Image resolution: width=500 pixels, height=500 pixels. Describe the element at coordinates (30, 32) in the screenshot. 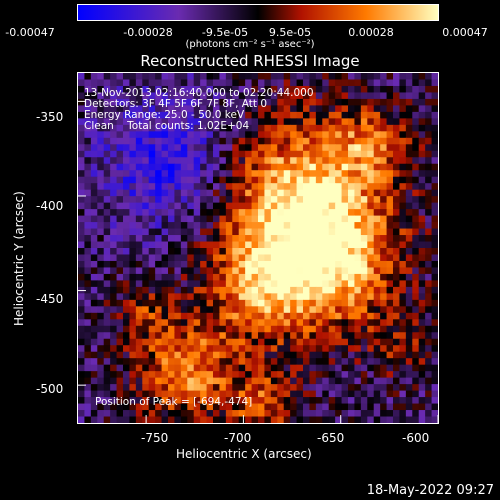

I see `colorbar-tick: -0.00047` at that location.